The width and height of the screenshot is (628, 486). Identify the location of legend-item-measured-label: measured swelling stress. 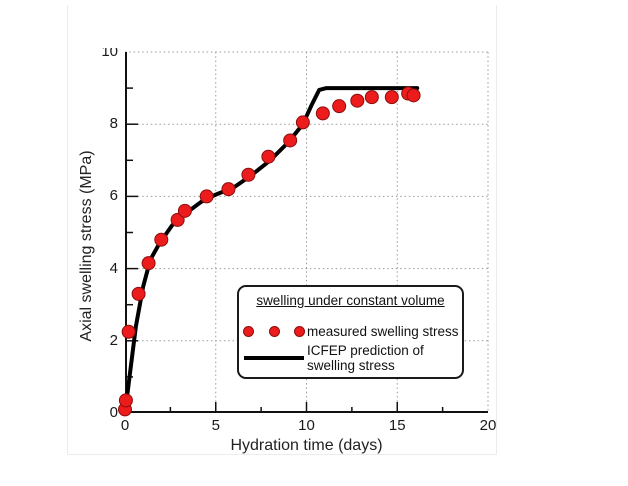
(383, 331).